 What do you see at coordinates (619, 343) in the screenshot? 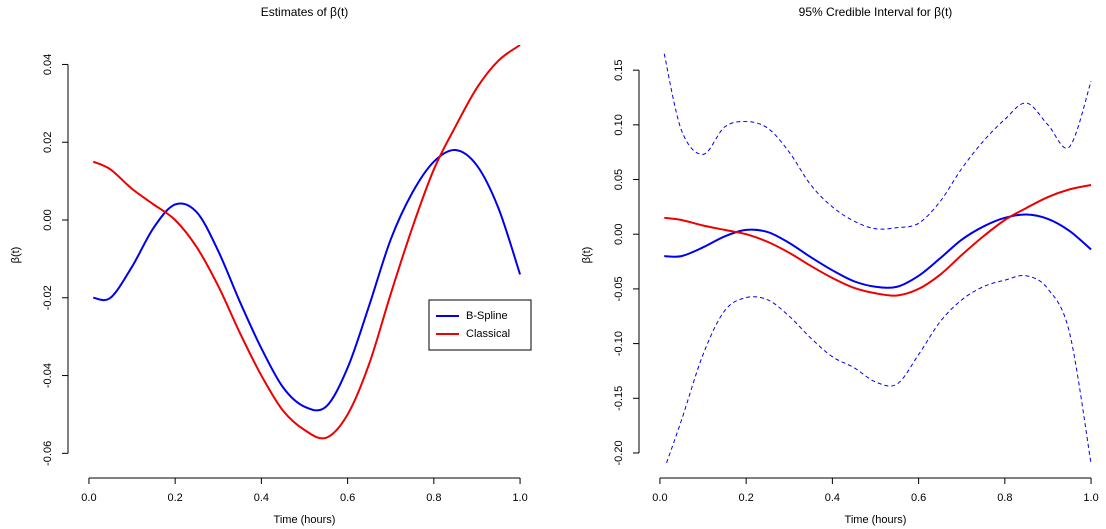
I see `y-tick-label: -0.10` at bounding box center [619, 343].